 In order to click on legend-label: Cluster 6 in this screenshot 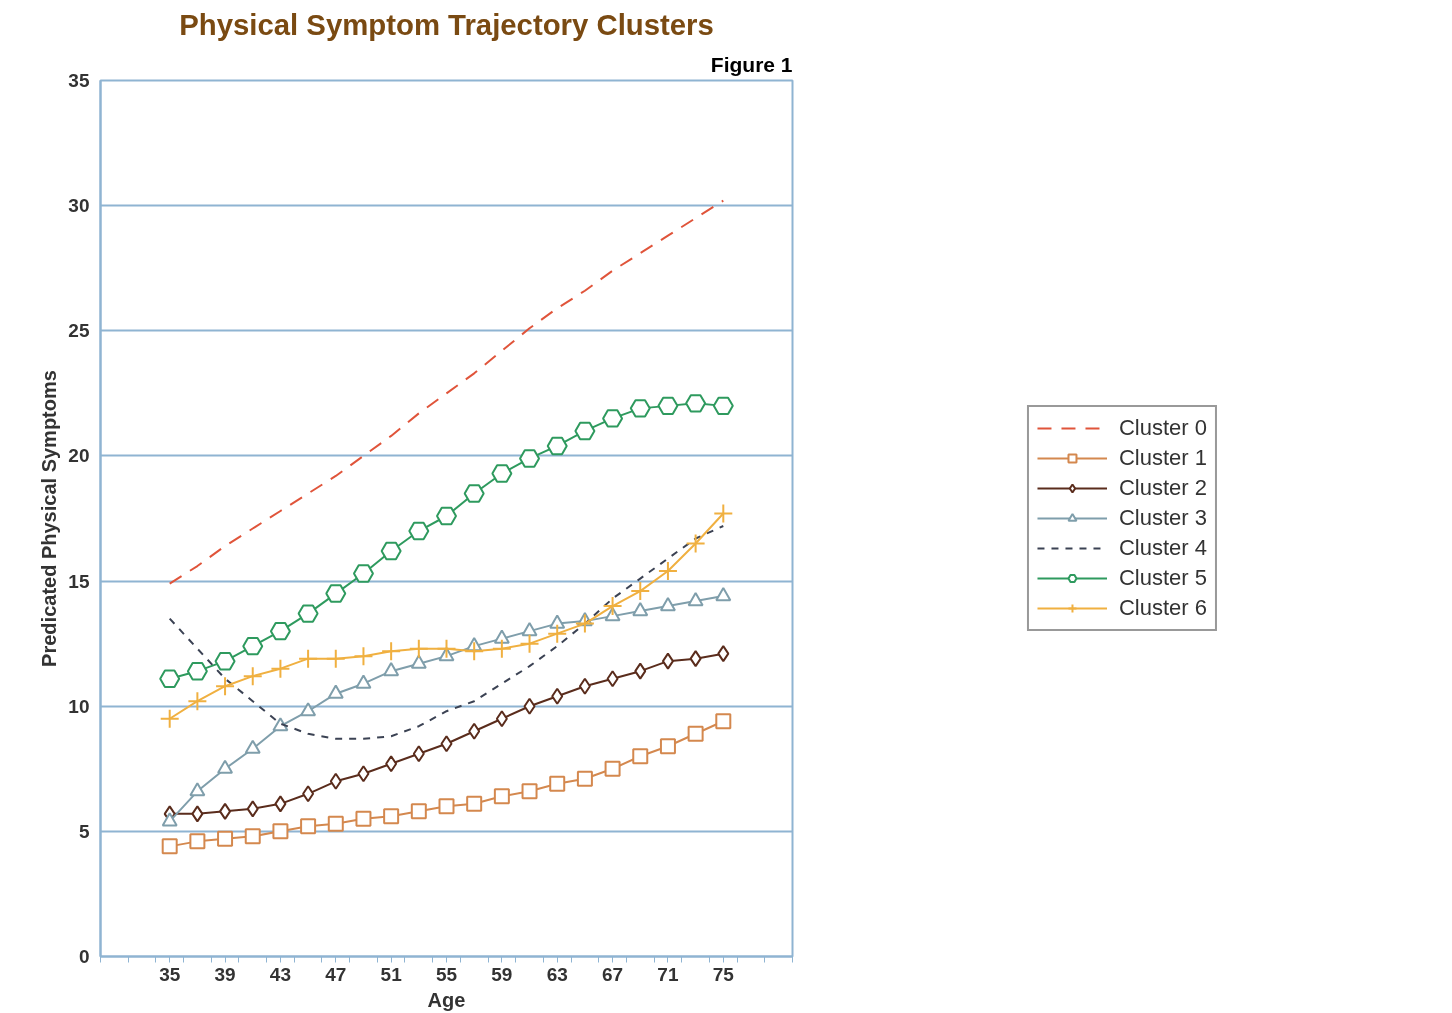, I will do `click(1163, 608)`.